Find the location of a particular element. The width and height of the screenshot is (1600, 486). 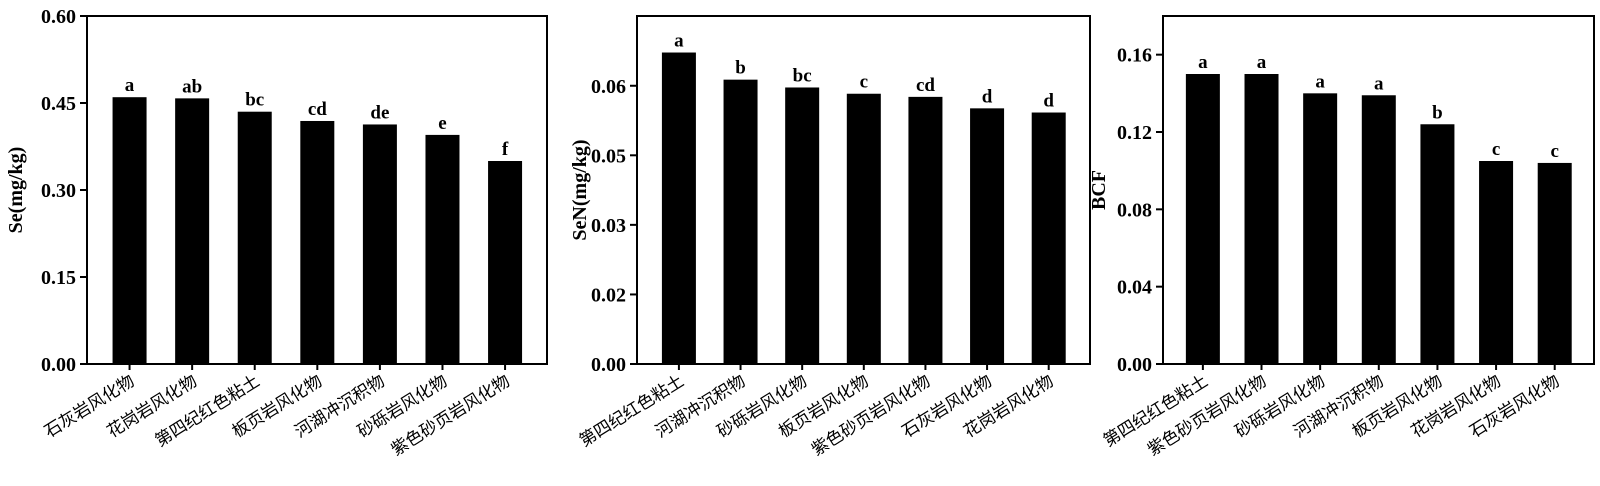

y-tick-label: 0.45 is located at coordinates (58, 104).